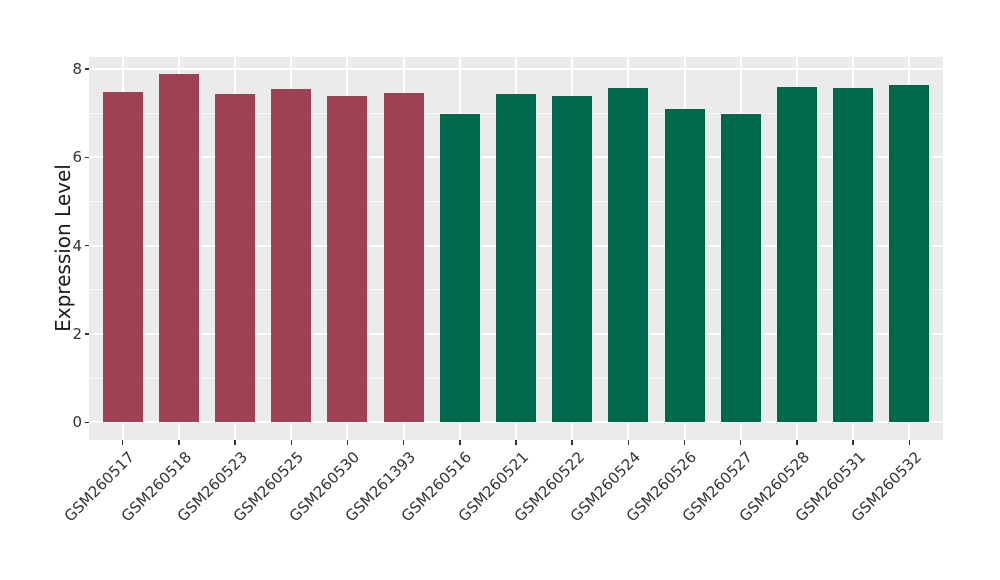 This screenshot has width=1000, height=580. I want to click on y-tick-label: 6, so click(77, 157).